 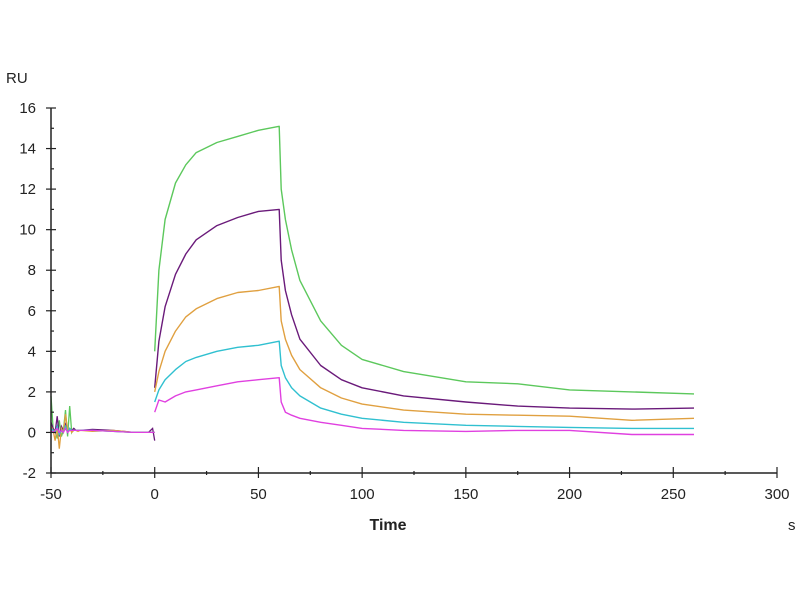 I want to click on y-tick-label: 2, so click(x=32, y=392).